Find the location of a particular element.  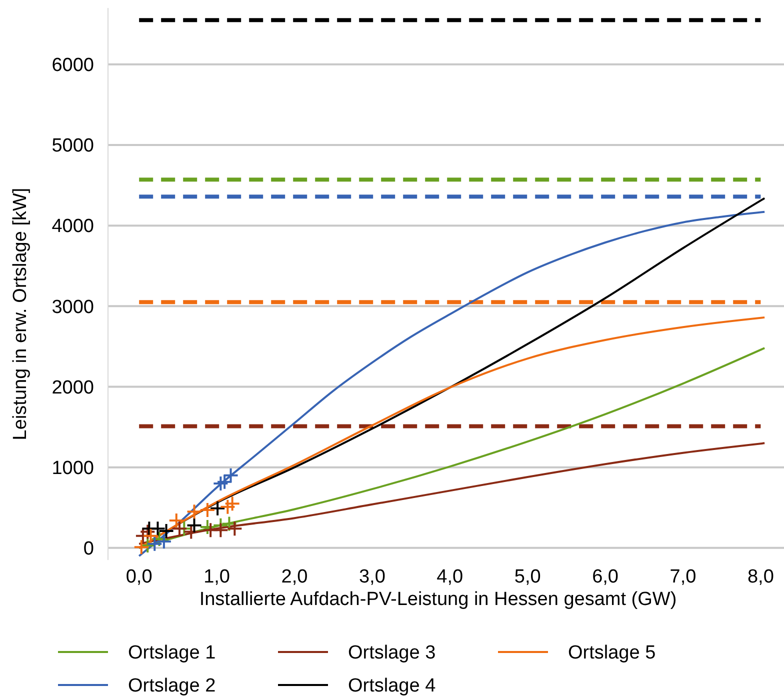

legend-label: Ortslage 5 is located at coordinates (612, 653).